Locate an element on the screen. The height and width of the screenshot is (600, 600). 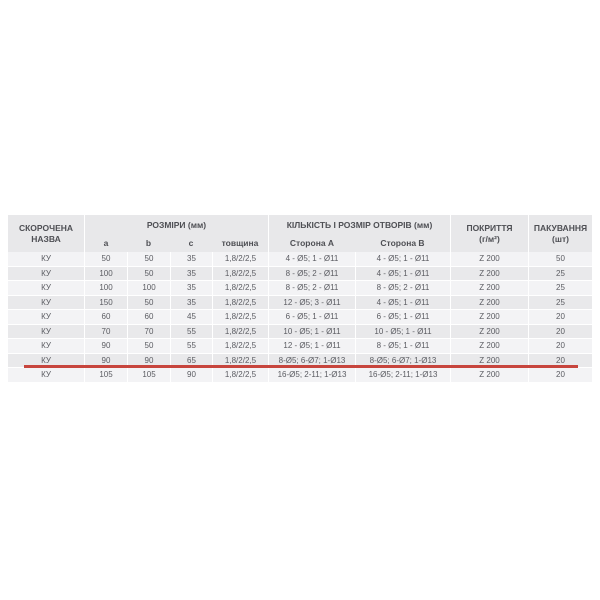
cell-b: 105 is located at coordinates (148, 375).